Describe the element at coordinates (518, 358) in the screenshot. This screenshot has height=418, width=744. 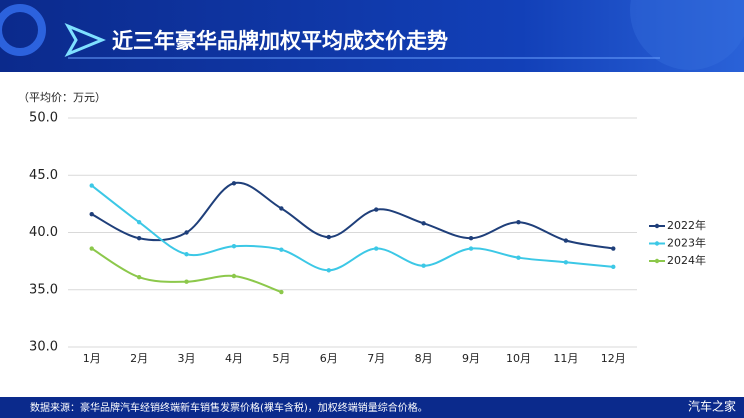
I see `x-tick-label: 10月` at that location.